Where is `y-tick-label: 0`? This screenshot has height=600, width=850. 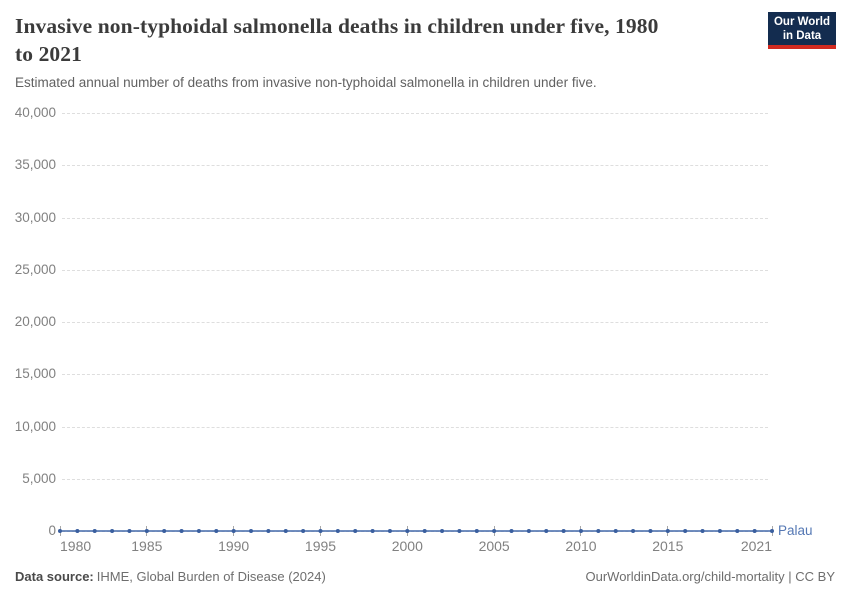 y-tick-label: 0 is located at coordinates (52, 530).